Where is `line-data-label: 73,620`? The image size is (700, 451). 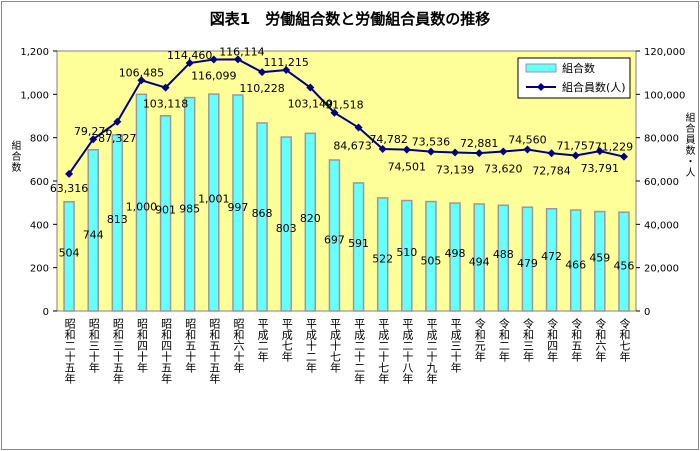 line-data-label: 73,620 is located at coordinates (503, 168).